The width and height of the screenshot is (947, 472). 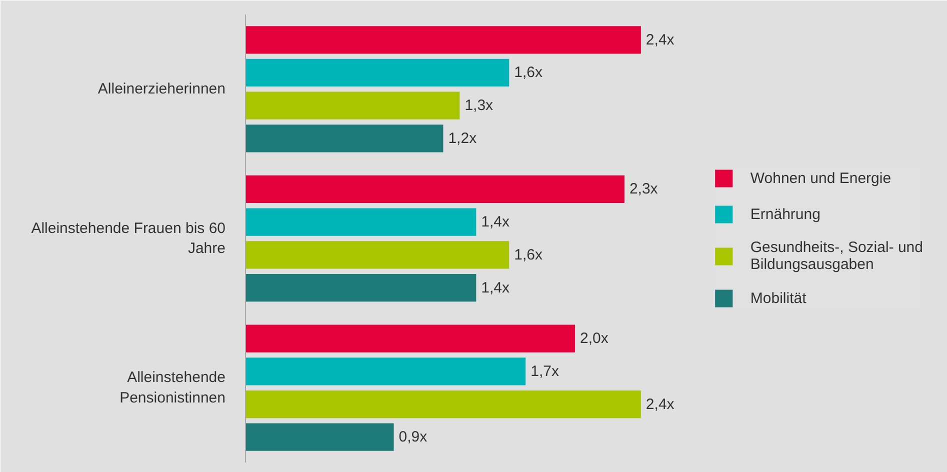 What do you see at coordinates (821, 178) in the screenshot?
I see `legend-label: Wohnen und Energie` at bounding box center [821, 178].